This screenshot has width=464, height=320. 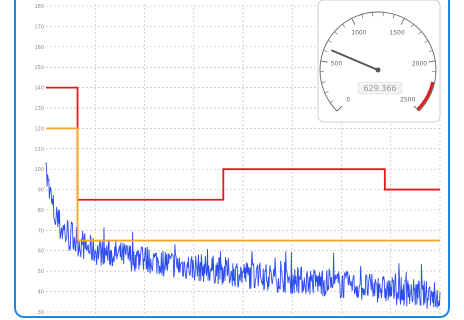 What do you see at coordinates (41, 211) in the screenshot?
I see `y-tick-label: 80` at bounding box center [41, 211].